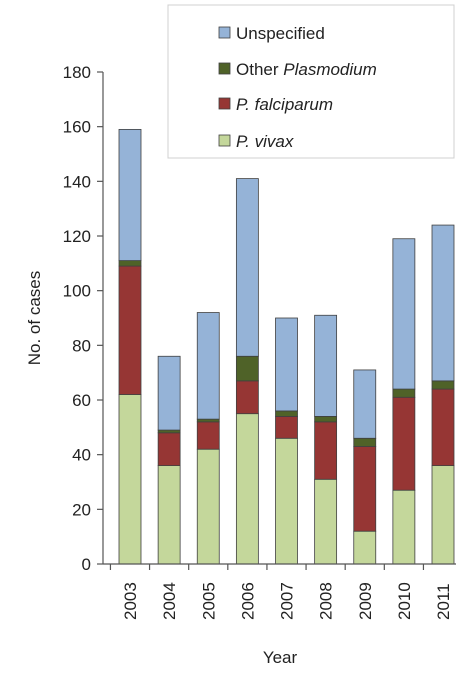 This screenshot has width=456, height=673. I want to click on y-tick-label: 140, so click(77, 181).